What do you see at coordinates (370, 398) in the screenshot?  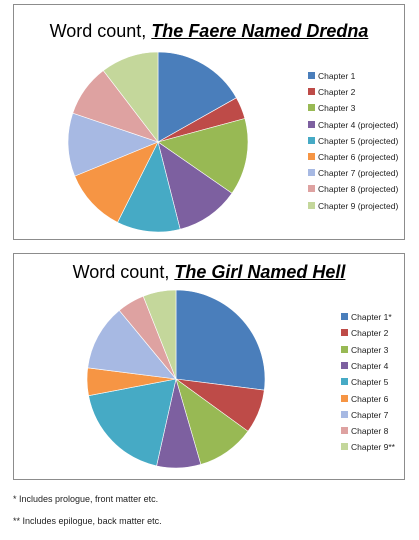 I see `legend-label: Chapter 6` at bounding box center [370, 398].